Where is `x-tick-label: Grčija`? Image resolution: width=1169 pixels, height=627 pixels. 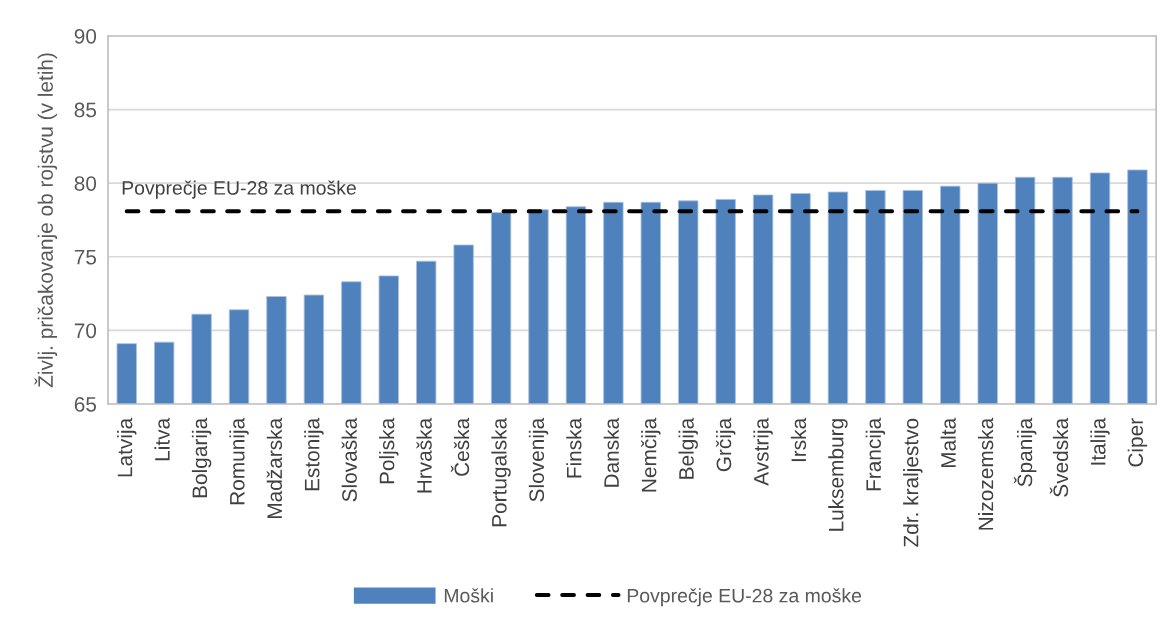 x-tick-label: Grčija is located at coordinates (725, 444).